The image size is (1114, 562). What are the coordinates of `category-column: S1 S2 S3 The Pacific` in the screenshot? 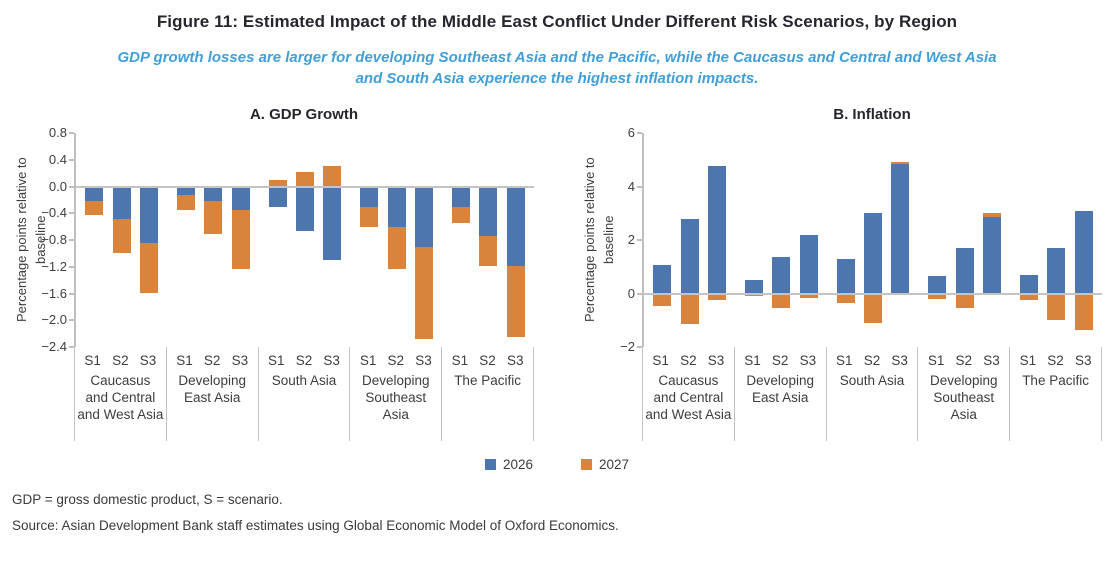 It's located at (488, 394).